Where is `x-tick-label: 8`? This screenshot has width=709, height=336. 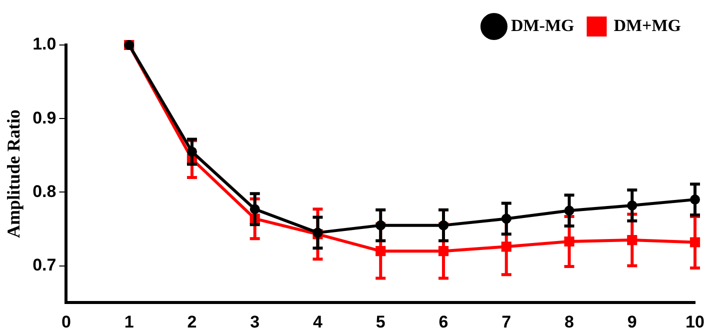
x-tick-label: 8 is located at coordinates (569, 322).